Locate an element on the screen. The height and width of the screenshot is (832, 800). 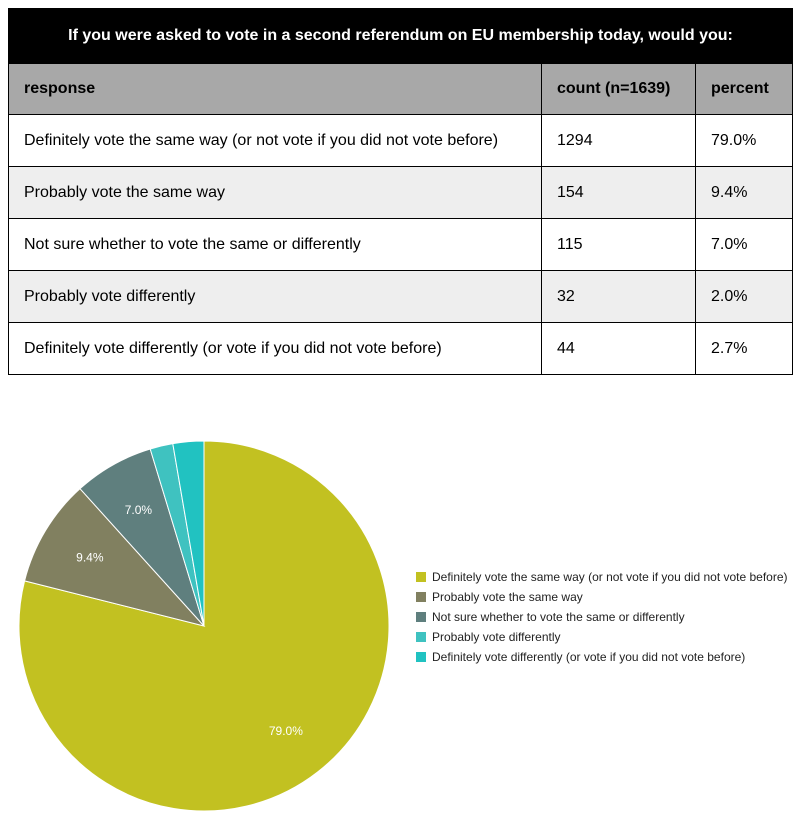
response-cell: Probably vote differently is located at coordinates (275, 296).